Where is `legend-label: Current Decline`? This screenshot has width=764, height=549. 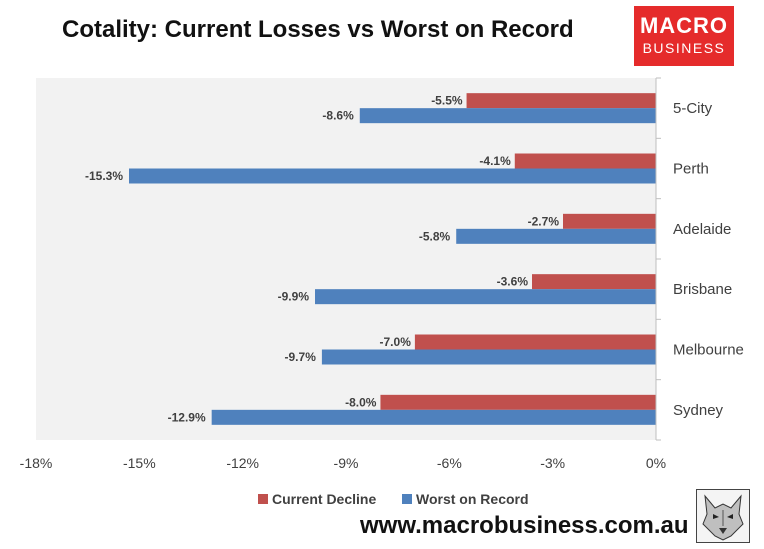
legend-label: Current Decline is located at coordinates (324, 499).